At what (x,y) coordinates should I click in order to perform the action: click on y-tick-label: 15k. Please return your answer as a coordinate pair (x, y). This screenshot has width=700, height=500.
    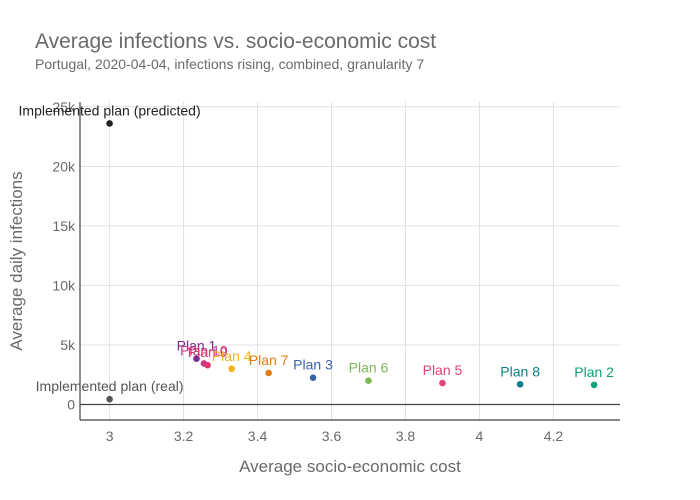
    Looking at the image, I should click on (64, 226).